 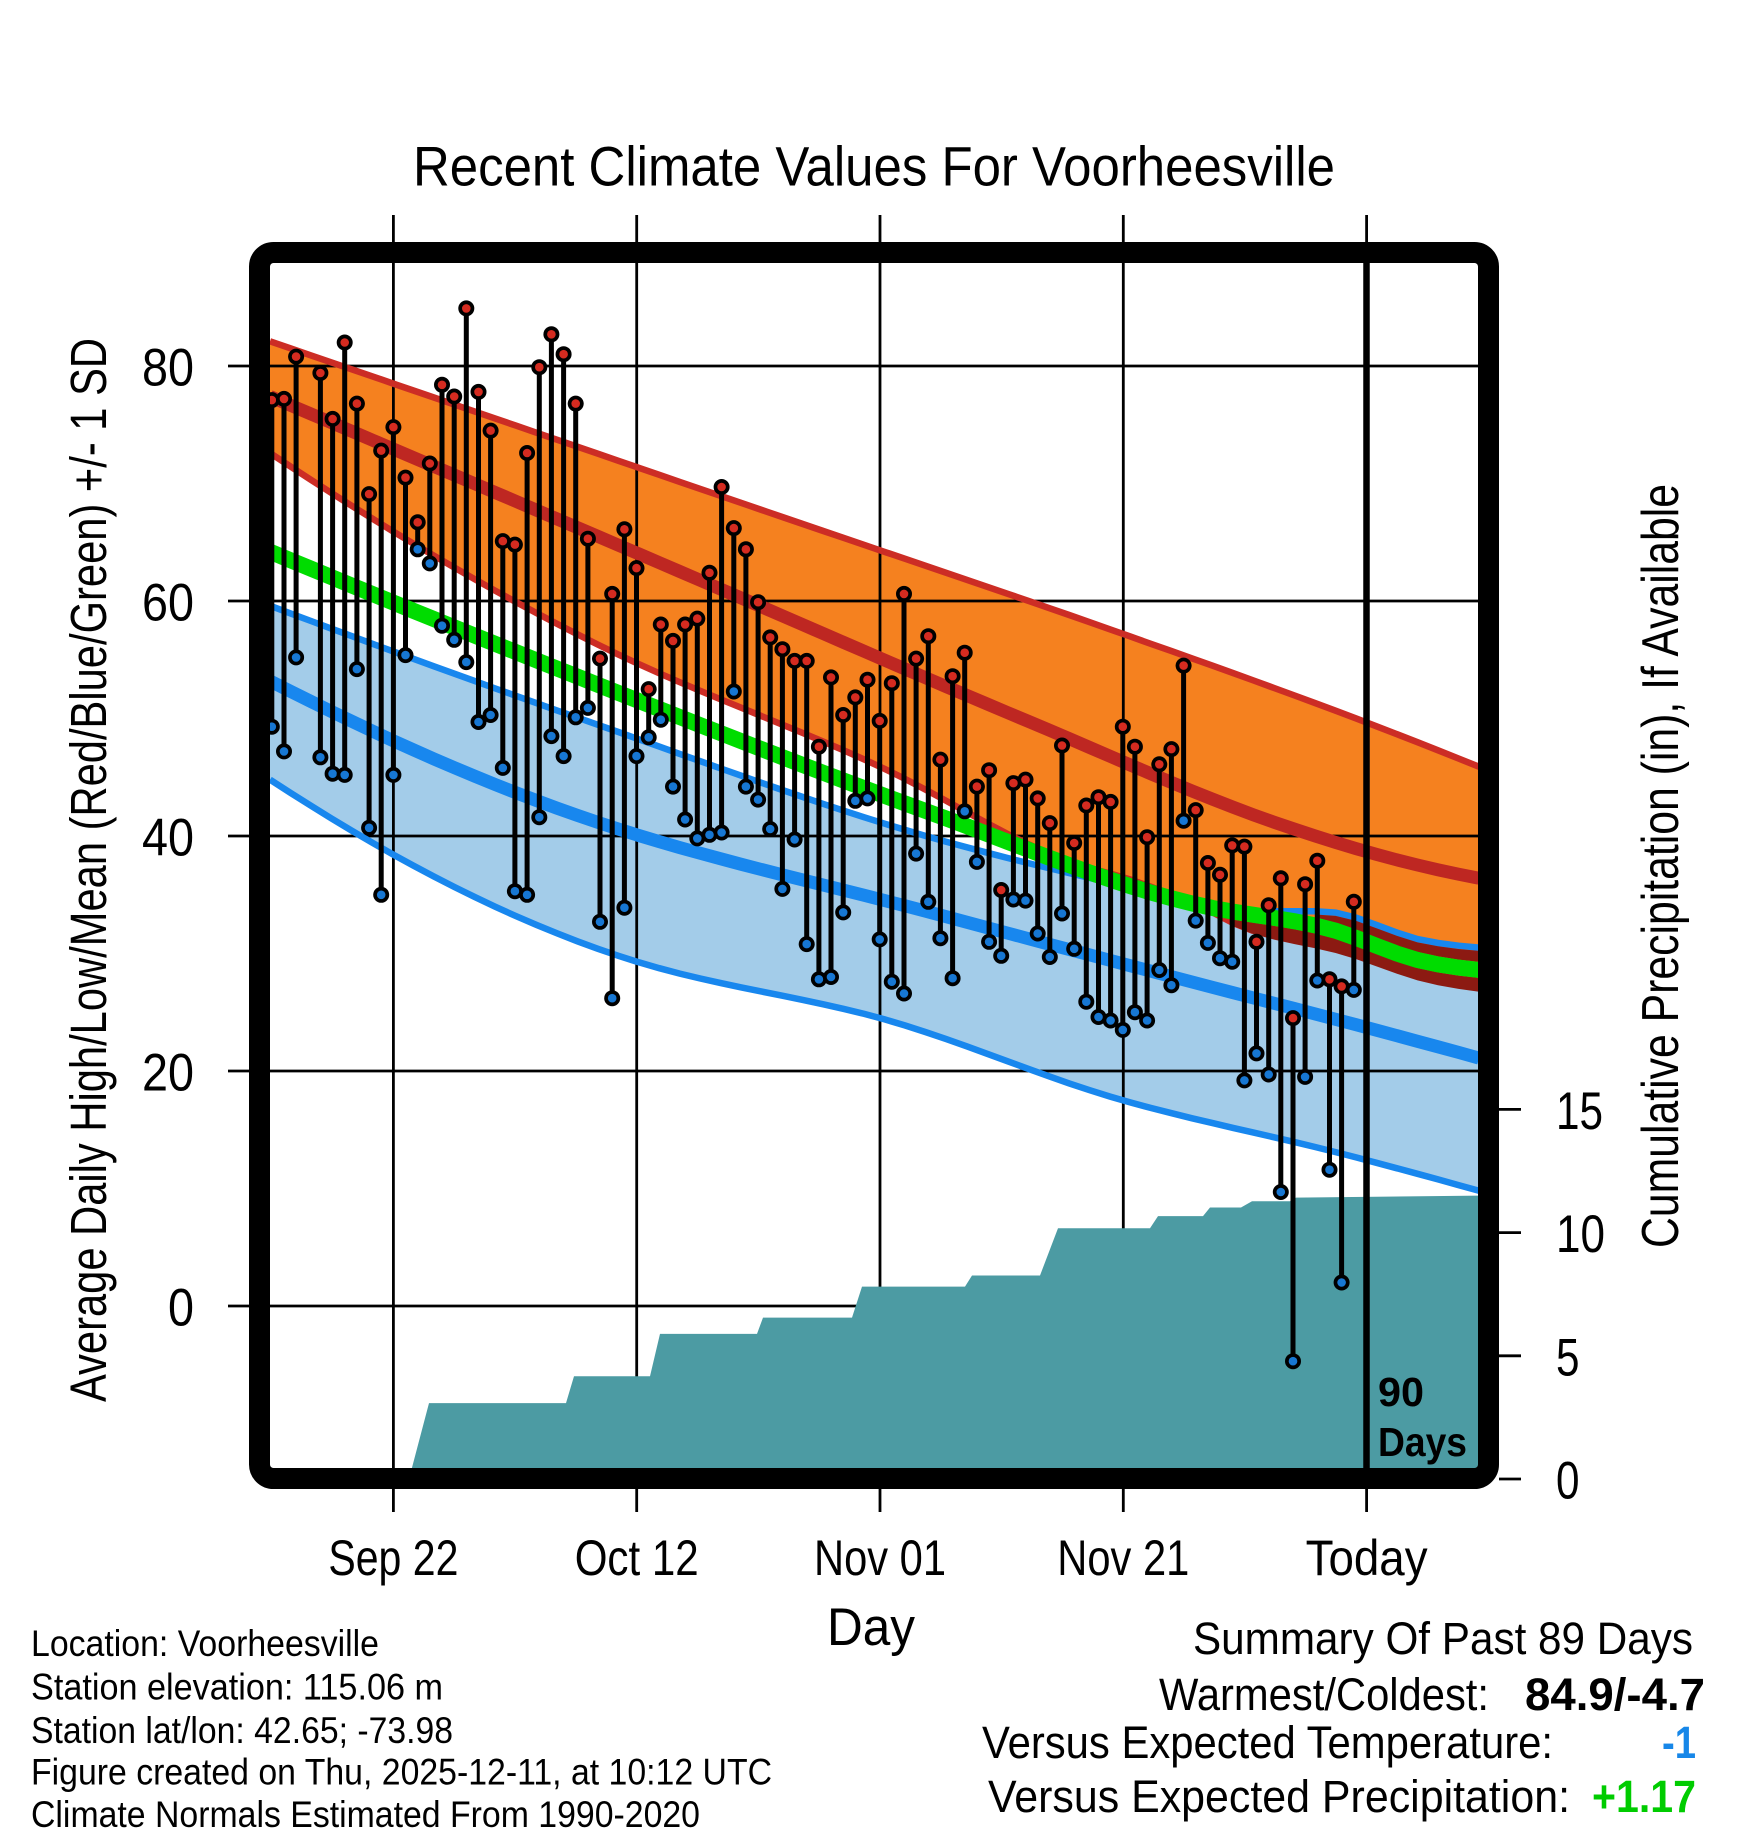 I want to click on svg-text: 90, so click(x=1401, y=1392).